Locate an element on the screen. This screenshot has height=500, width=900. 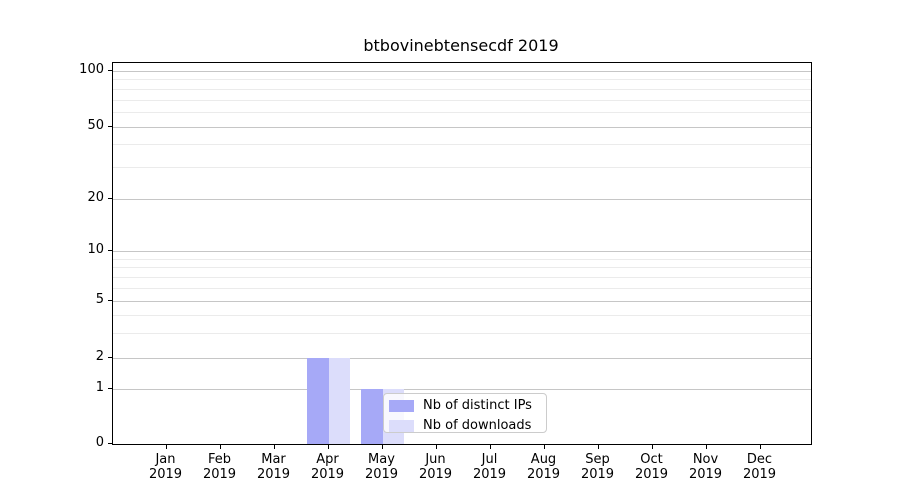
x-tick-jun is located at coordinates (436, 447).